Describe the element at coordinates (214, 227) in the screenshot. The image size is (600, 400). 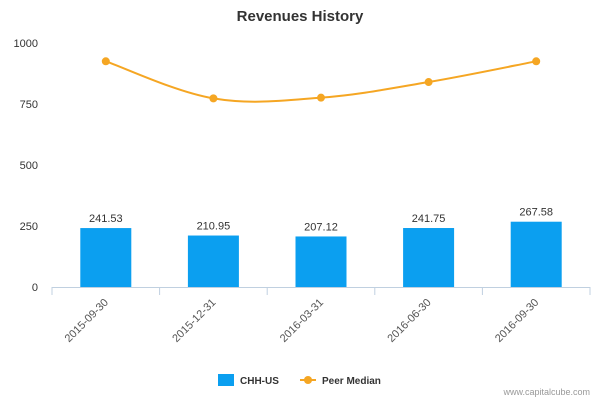
I see `bar-data-label: 210.95` at that location.